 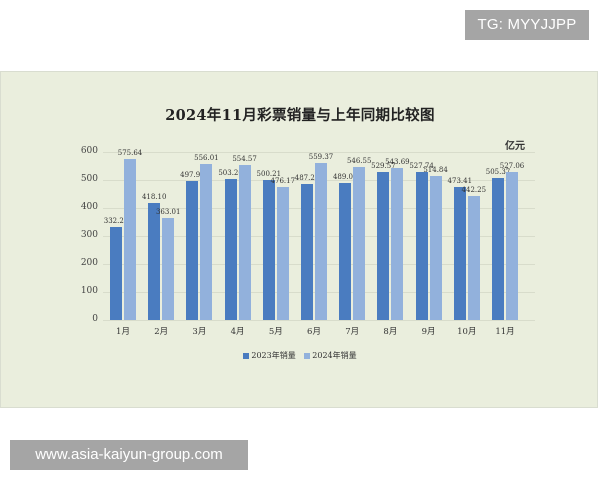 What do you see at coordinates (199, 332) in the screenshot?
I see `x-tick-label: 3月` at bounding box center [199, 332].